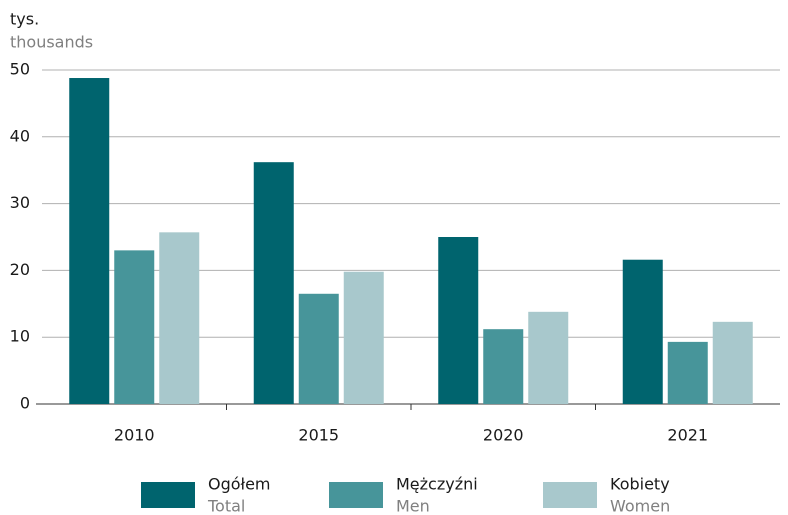 The width and height of the screenshot is (788, 515). I want to click on y-tick-label: 30, so click(20, 202).